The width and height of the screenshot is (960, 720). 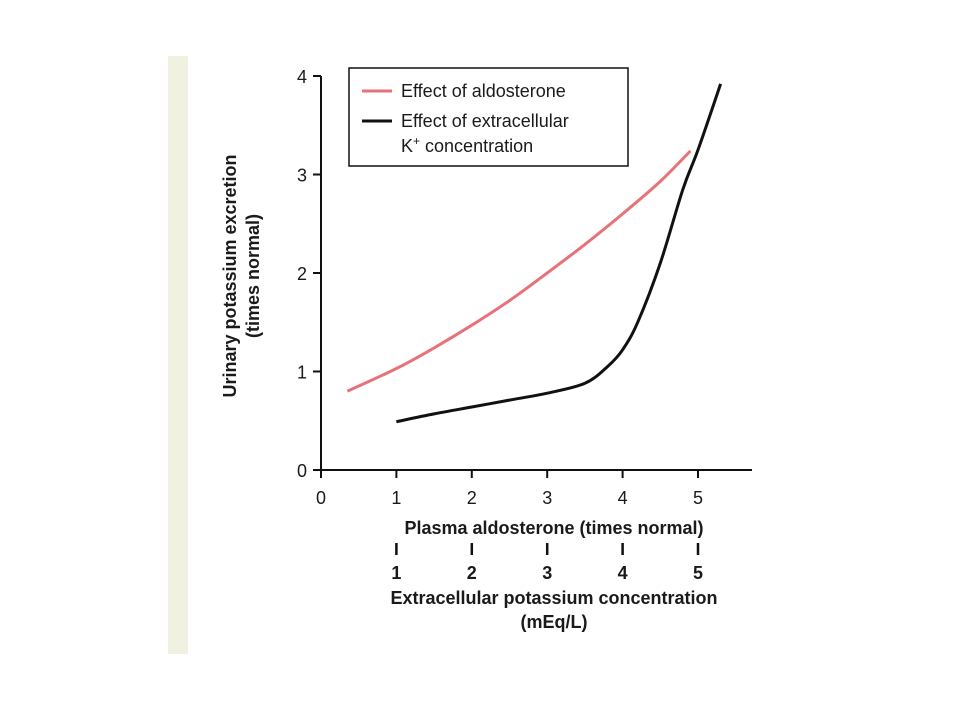 I want to click on y-tick-label: 2, so click(x=302, y=274).